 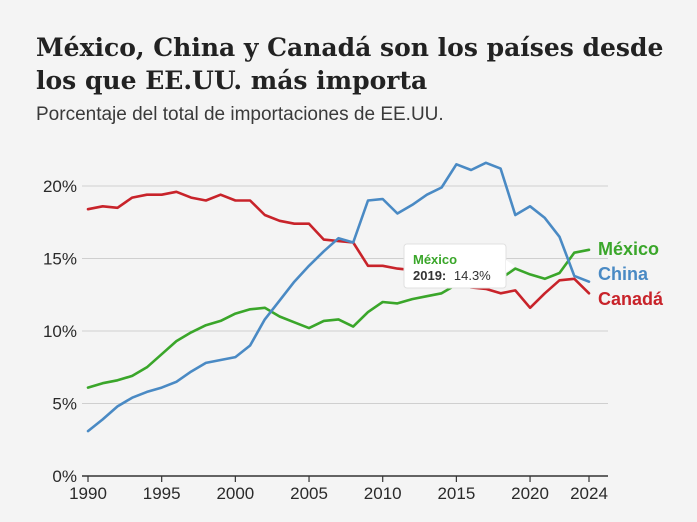 What do you see at coordinates (383, 493) in the screenshot?
I see `x-tick-label: 2010` at bounding box center [383, 493].